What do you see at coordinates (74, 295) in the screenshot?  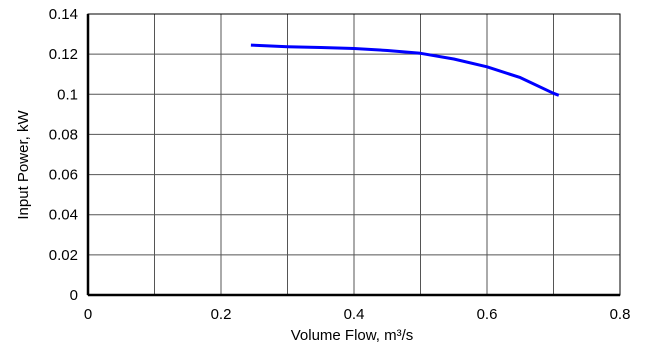 I see `y-tick-label: 0` at bounding box center [74, 295].